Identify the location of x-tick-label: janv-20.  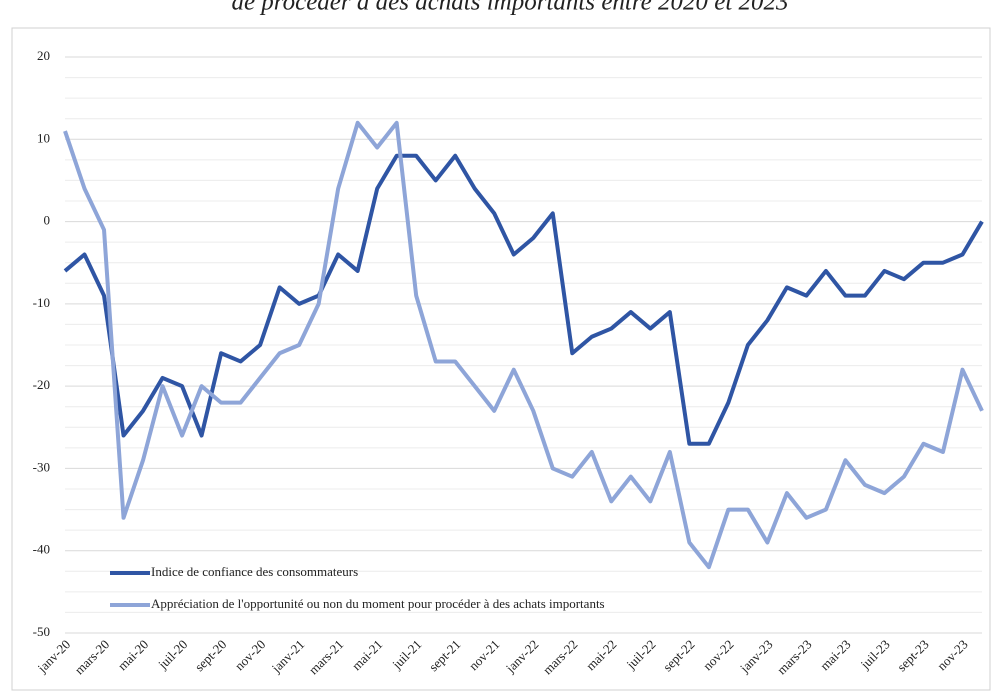
(53, 656).